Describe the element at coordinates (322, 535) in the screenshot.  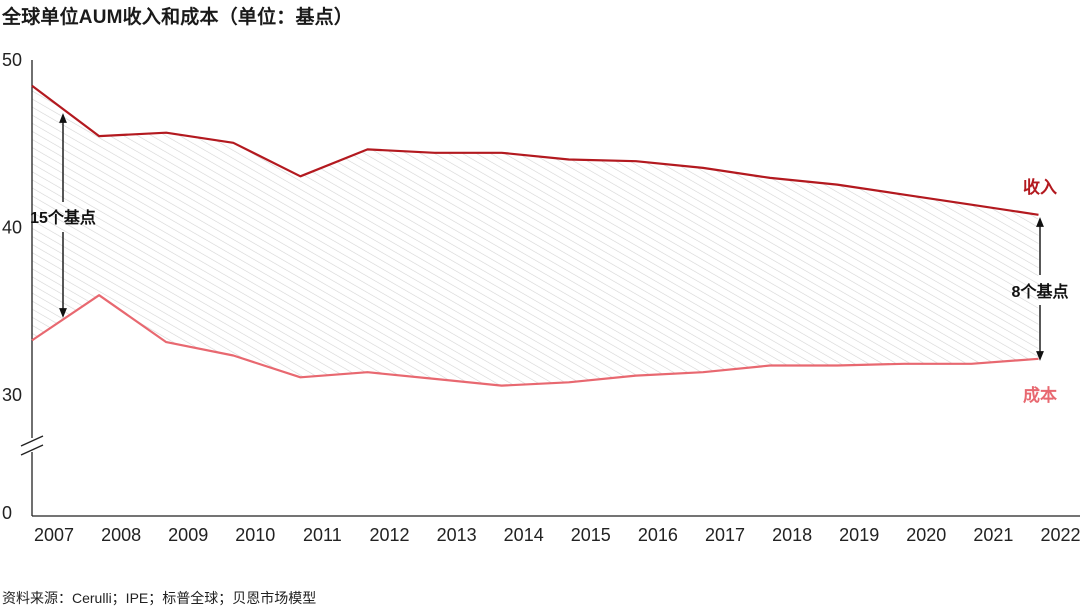
I see `x-tick-label: 2011` at that location.